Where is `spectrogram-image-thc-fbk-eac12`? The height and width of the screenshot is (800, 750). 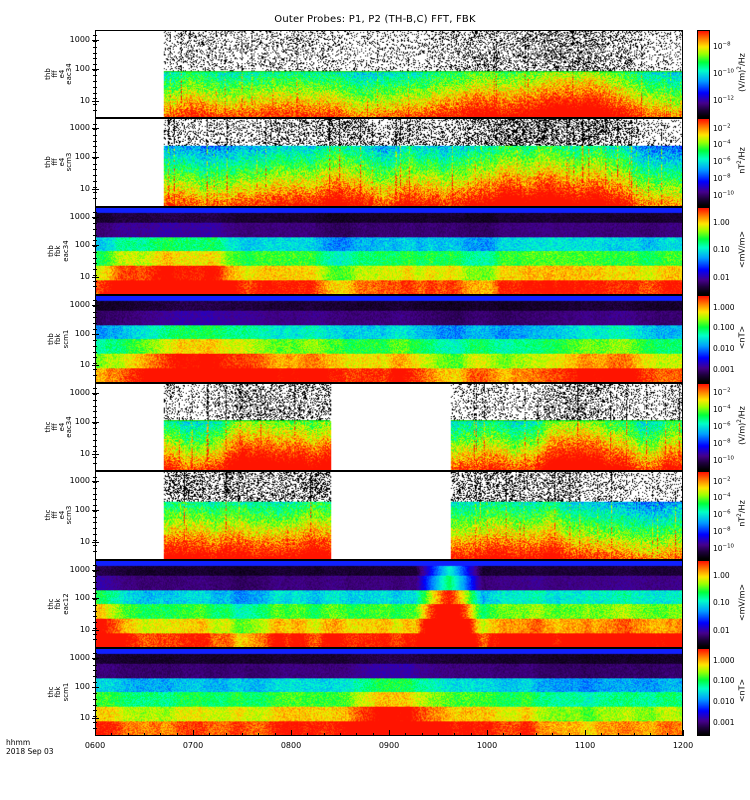 spectrogram-image-thc-fbk-eac12 is located at coordinates (389, 603).